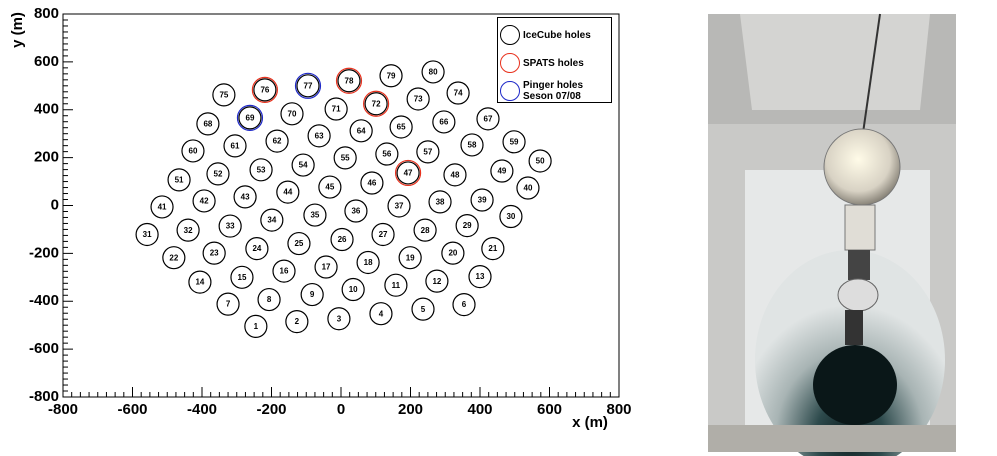  I want to click on y-axis-label: y (m), so click(17, 30).